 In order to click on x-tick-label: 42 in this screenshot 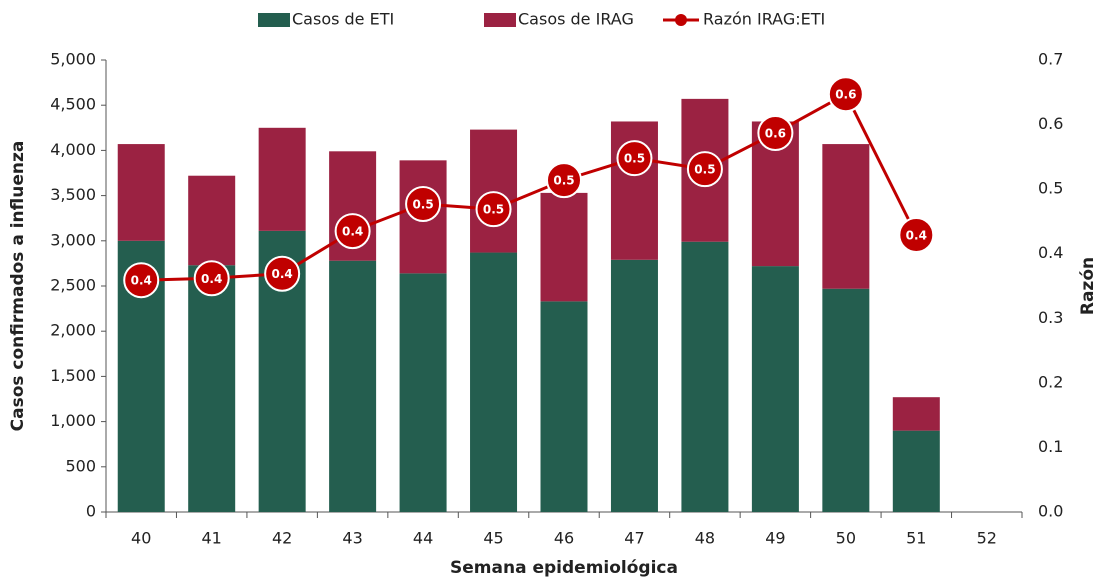, I will do `click(282, 538)`.